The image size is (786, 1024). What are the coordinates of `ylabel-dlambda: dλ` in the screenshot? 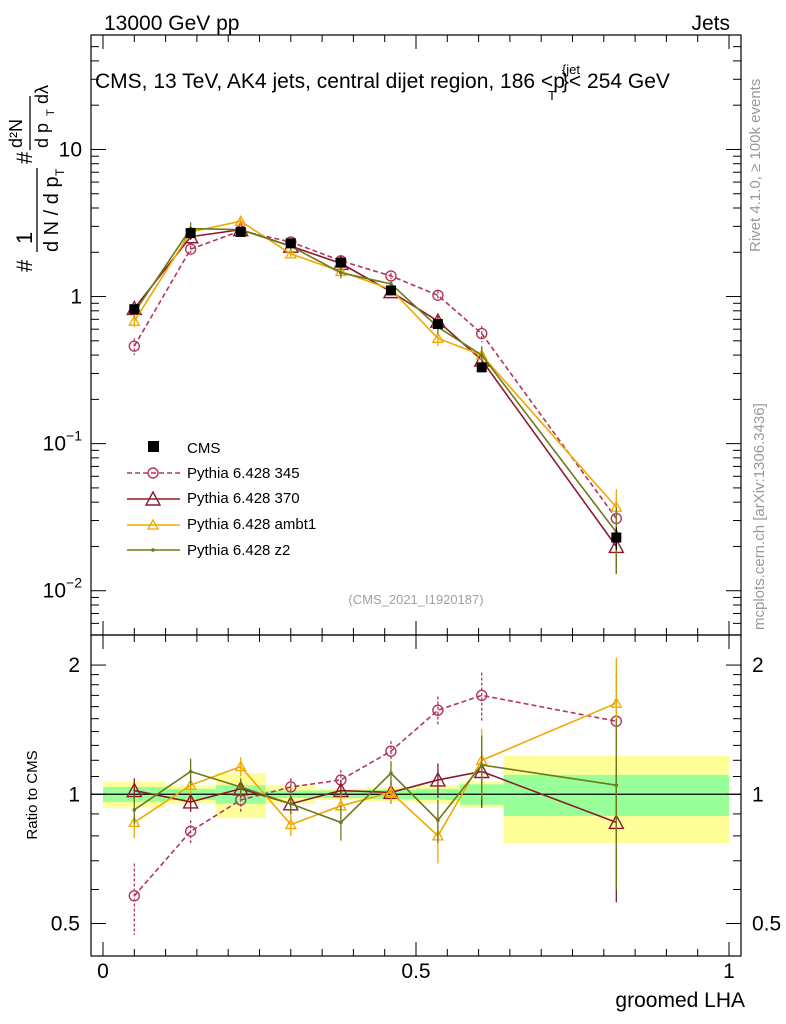 It's located at (42, 94).